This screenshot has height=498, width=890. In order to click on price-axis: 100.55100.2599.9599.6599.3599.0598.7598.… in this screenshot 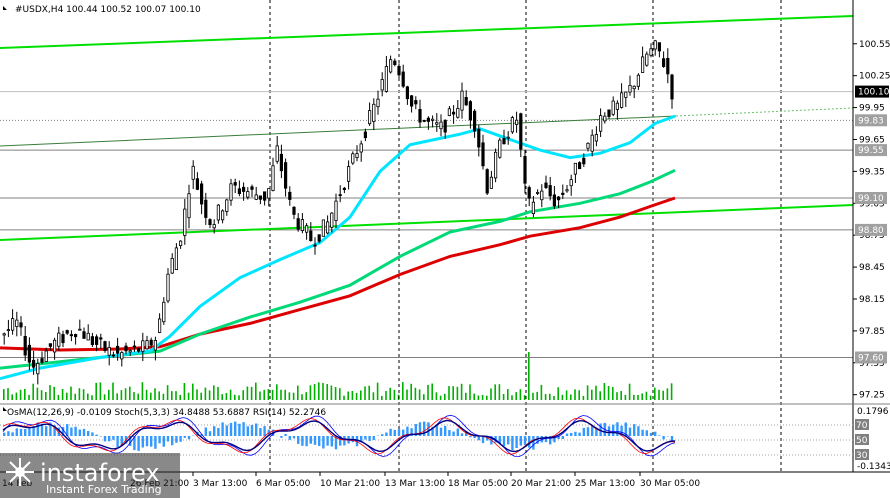, I will do `click(871, 236)`.